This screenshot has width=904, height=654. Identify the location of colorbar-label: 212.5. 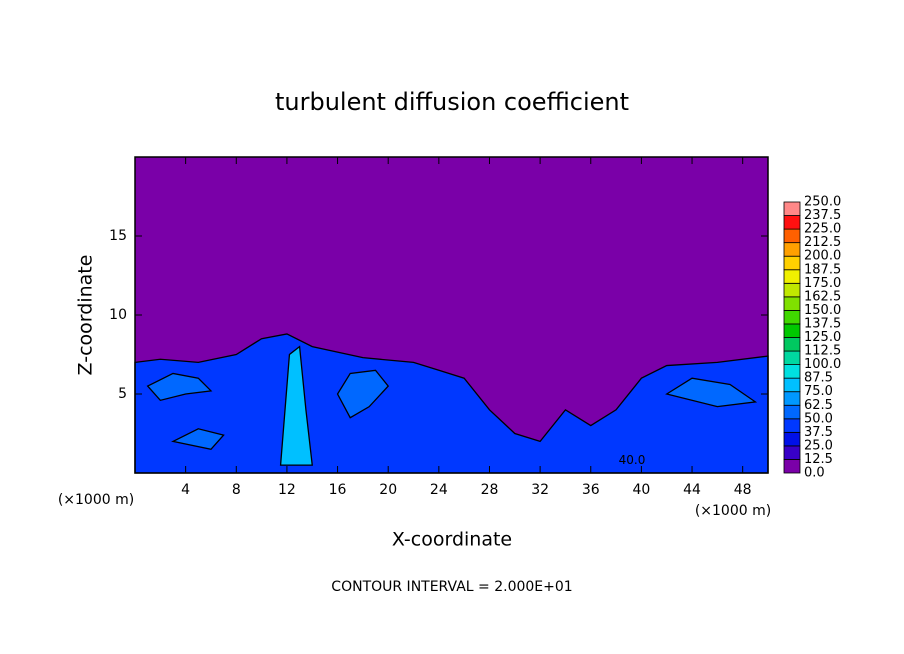
(822, 242).